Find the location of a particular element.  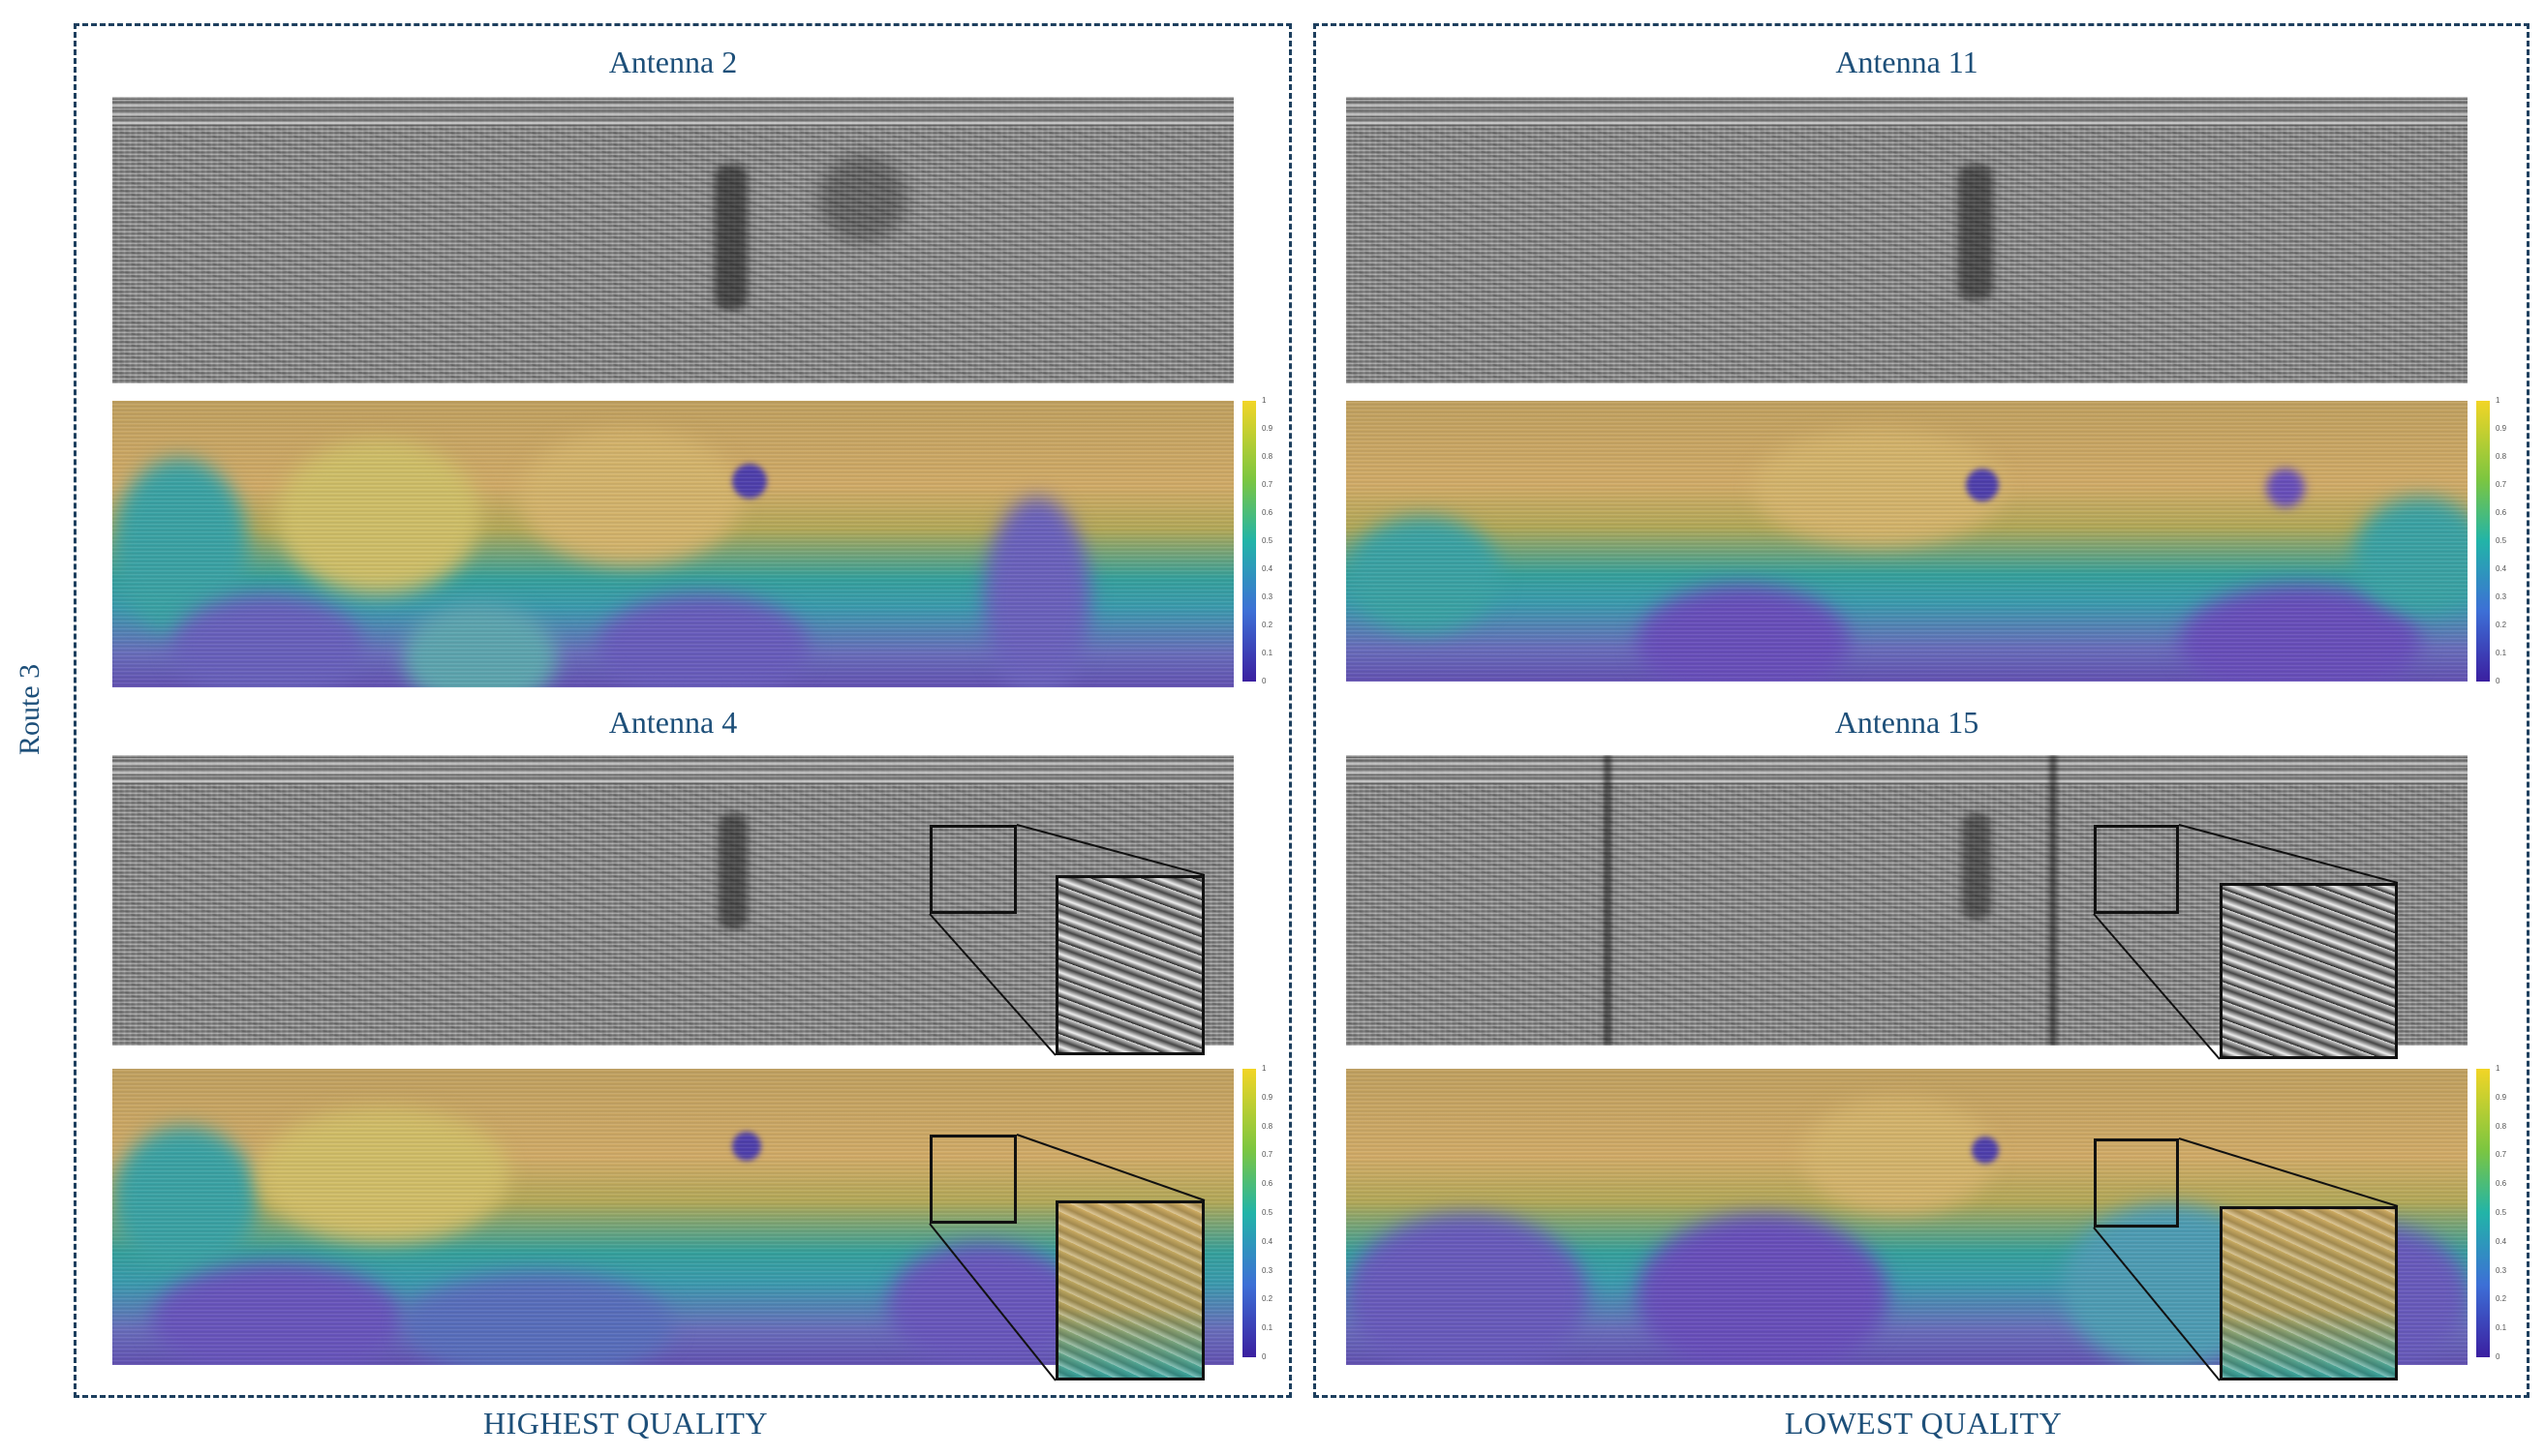

antenna-4-quality-zoom is located at coordinates (1130, 1290).